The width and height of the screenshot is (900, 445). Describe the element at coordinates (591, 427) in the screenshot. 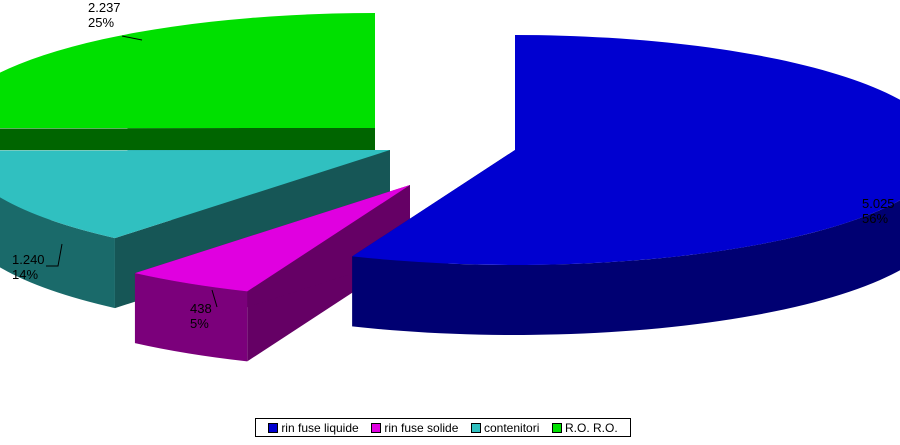

I see `legend-label: R.O. R.O.` at that location.